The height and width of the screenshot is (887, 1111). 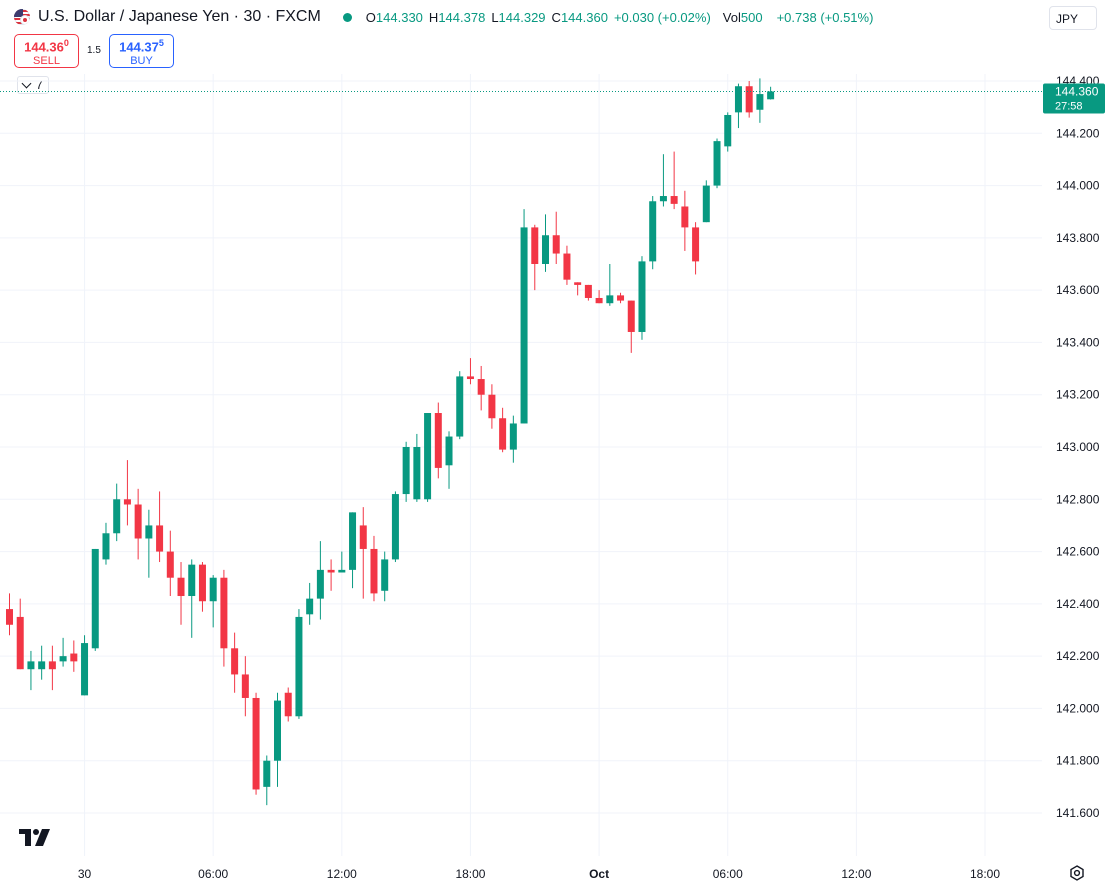 I want to click on price-tick-label: 143.800, so click(x=1078, y=238).